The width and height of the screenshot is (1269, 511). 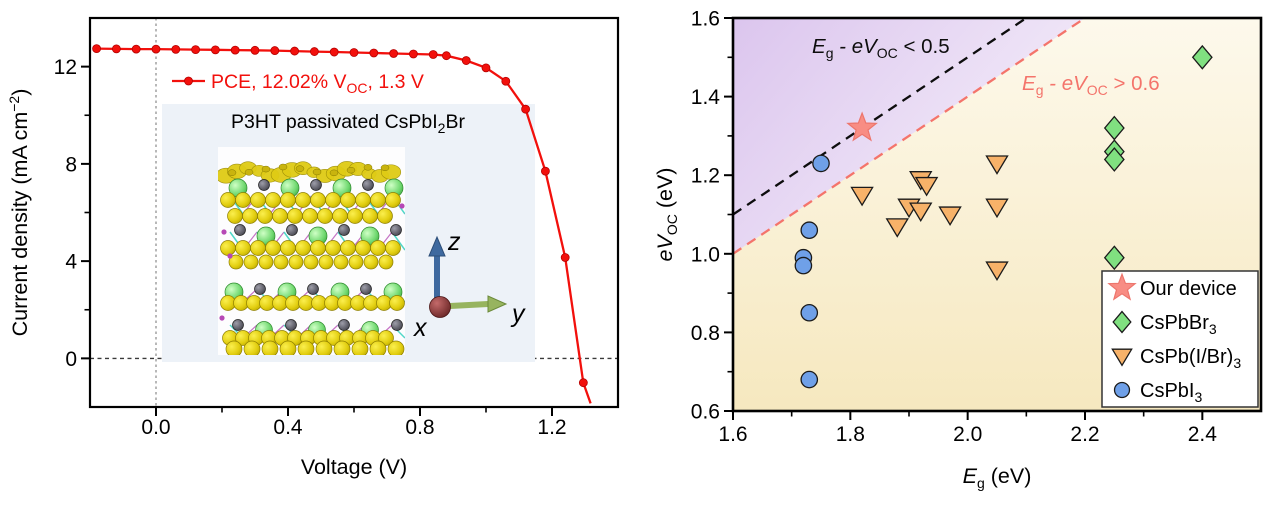 What do you see at coordinates (997, 477) in the screenshot?
I see `scatter-xaxis-label: Eg (eV)` at bounding box center [997, 477].